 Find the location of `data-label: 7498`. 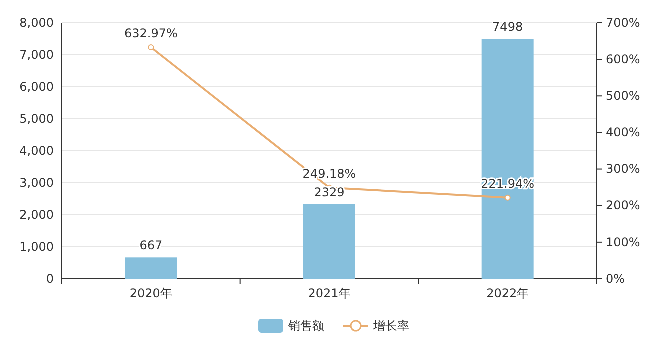

data-label: 7498 is located at coordinates (508, 27).